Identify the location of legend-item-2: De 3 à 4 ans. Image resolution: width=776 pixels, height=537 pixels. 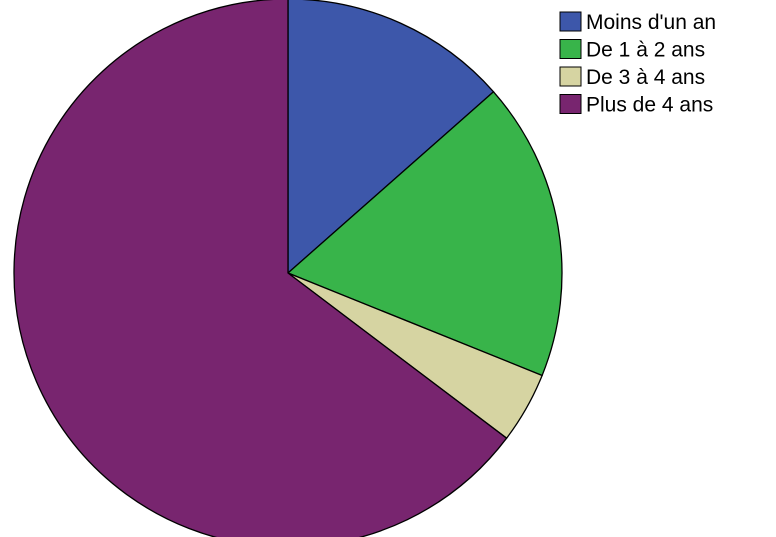
(632, 77).